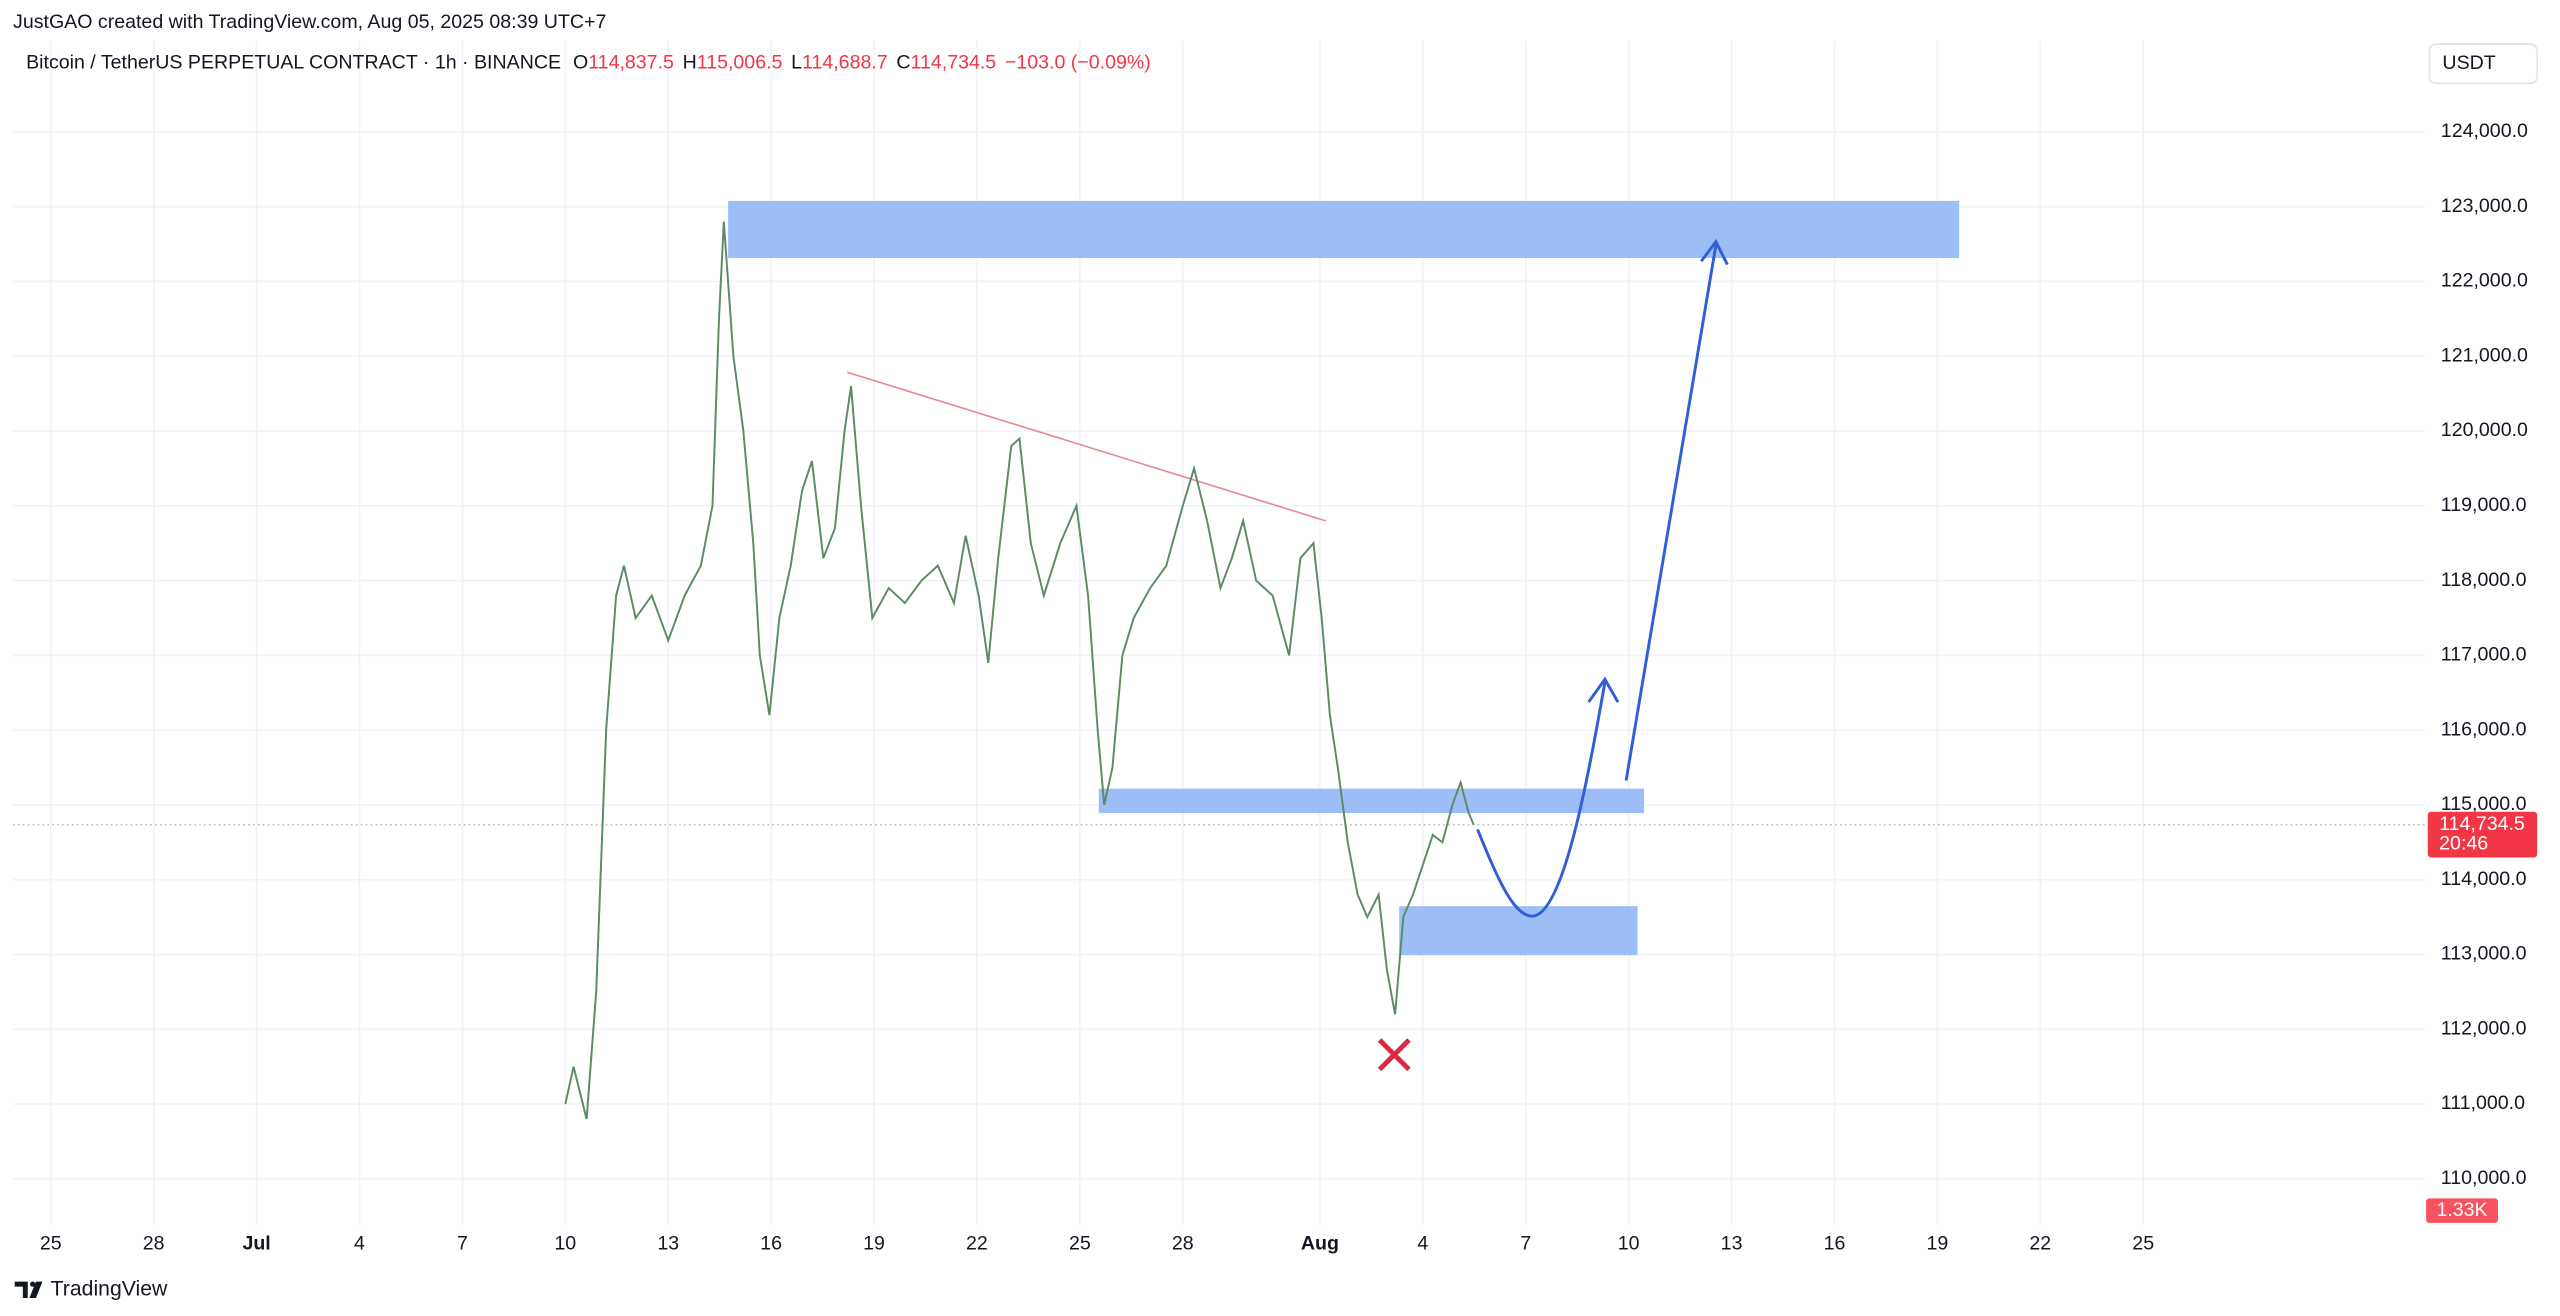 The image size is (2560, 1316). I want to click on demand-zone, so click(1518, 931).